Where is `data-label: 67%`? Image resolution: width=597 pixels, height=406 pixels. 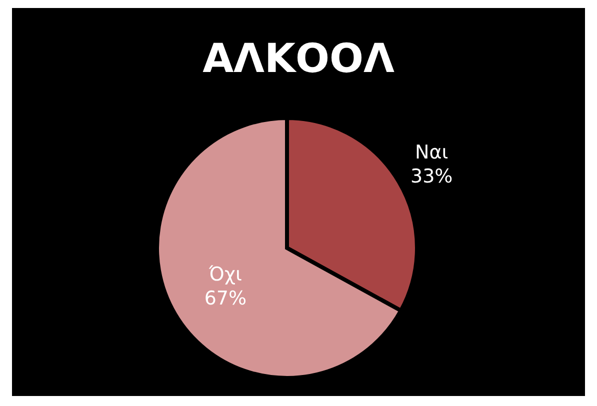 data-label: 67% is located at coordinates (225, 298).